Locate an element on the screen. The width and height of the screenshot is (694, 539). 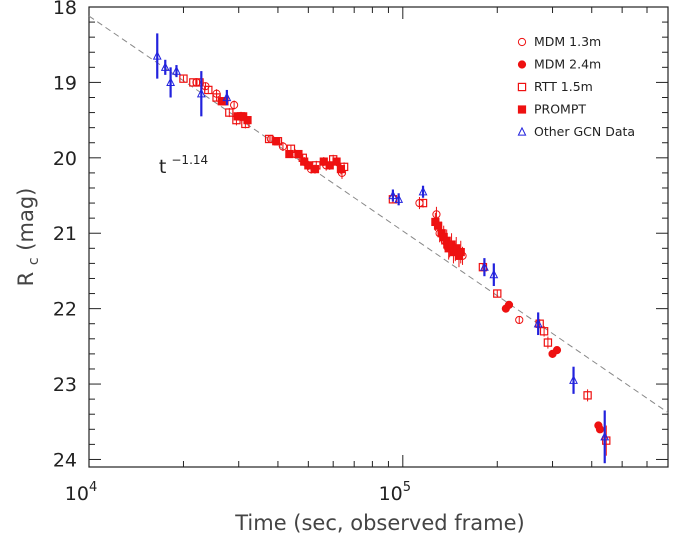
y-tick-label: 18 is located at coordinates (65, 9).